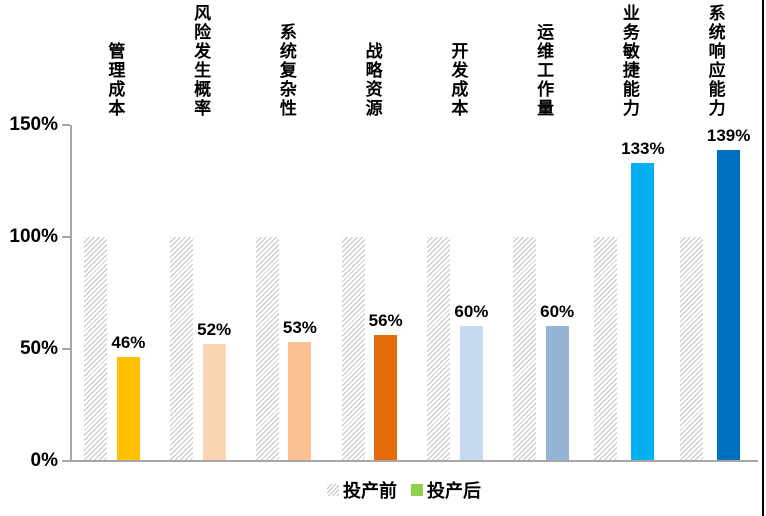 The height and width of the screenshot is (516, 766). What do you see at coordinates (333, 490) in the screenshot?
I see `legend-swatch-before-hatch` at bounding box center [333, 490].